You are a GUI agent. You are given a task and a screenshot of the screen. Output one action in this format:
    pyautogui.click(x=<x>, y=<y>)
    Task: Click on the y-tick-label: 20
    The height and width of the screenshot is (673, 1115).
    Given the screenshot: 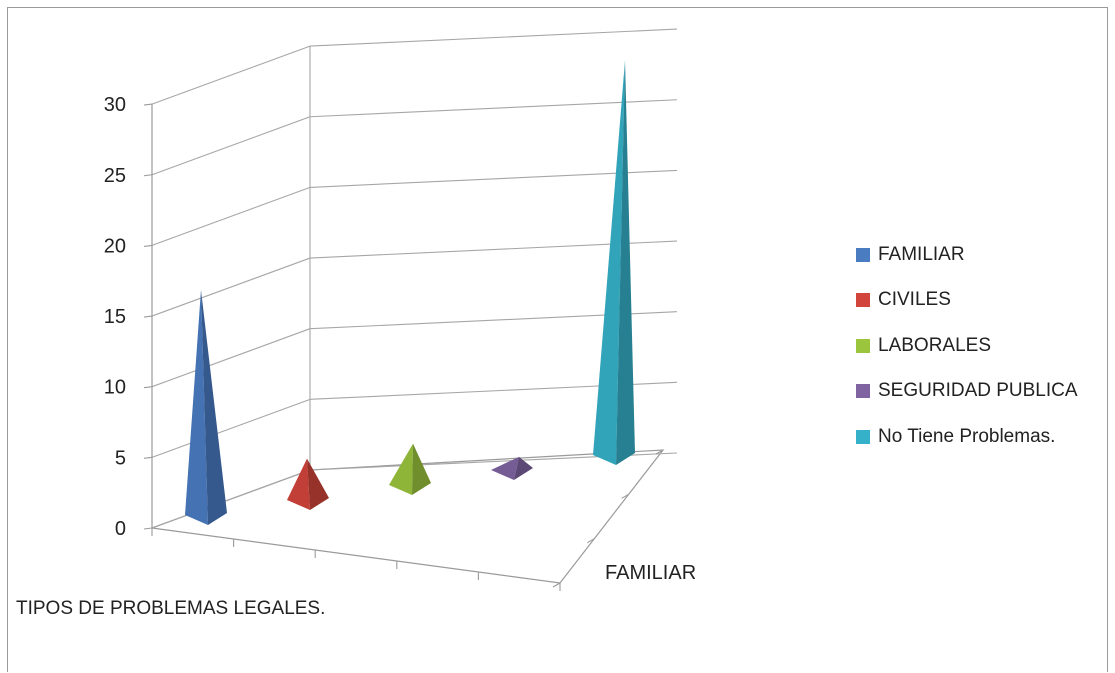 What is the action you would take?
    pyautogui.click(x=115, y=246)
    